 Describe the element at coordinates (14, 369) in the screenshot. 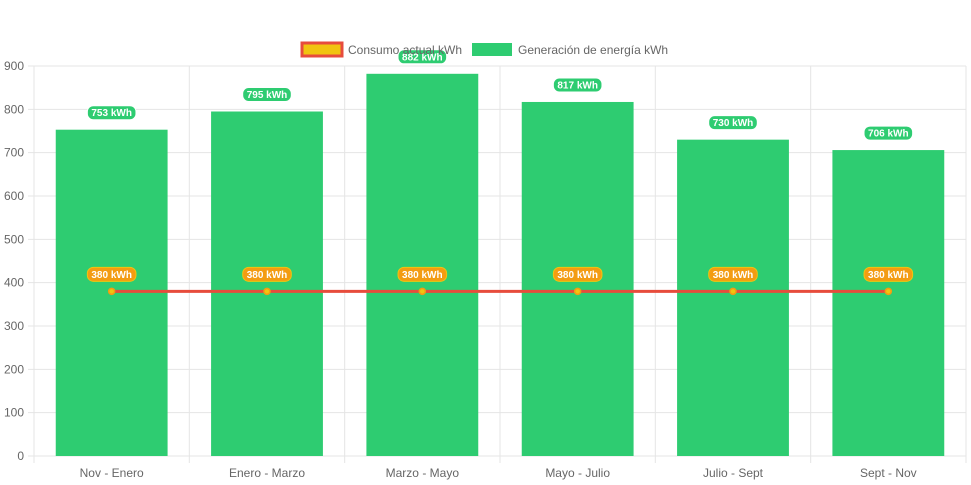

I see `y-tick-label: 200` at that location.